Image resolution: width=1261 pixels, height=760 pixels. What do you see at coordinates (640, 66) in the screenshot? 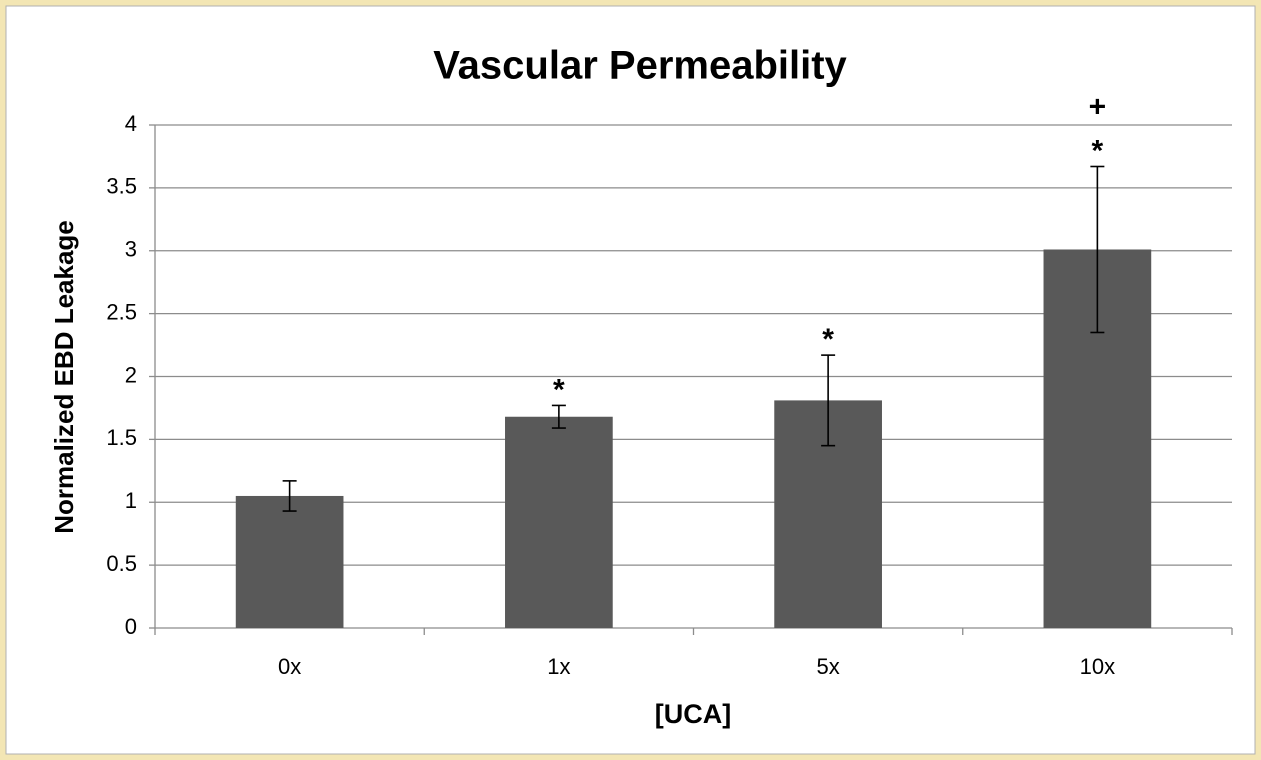
I see `chart-title: Vascular Permeability` at bounding box center [640, 66].